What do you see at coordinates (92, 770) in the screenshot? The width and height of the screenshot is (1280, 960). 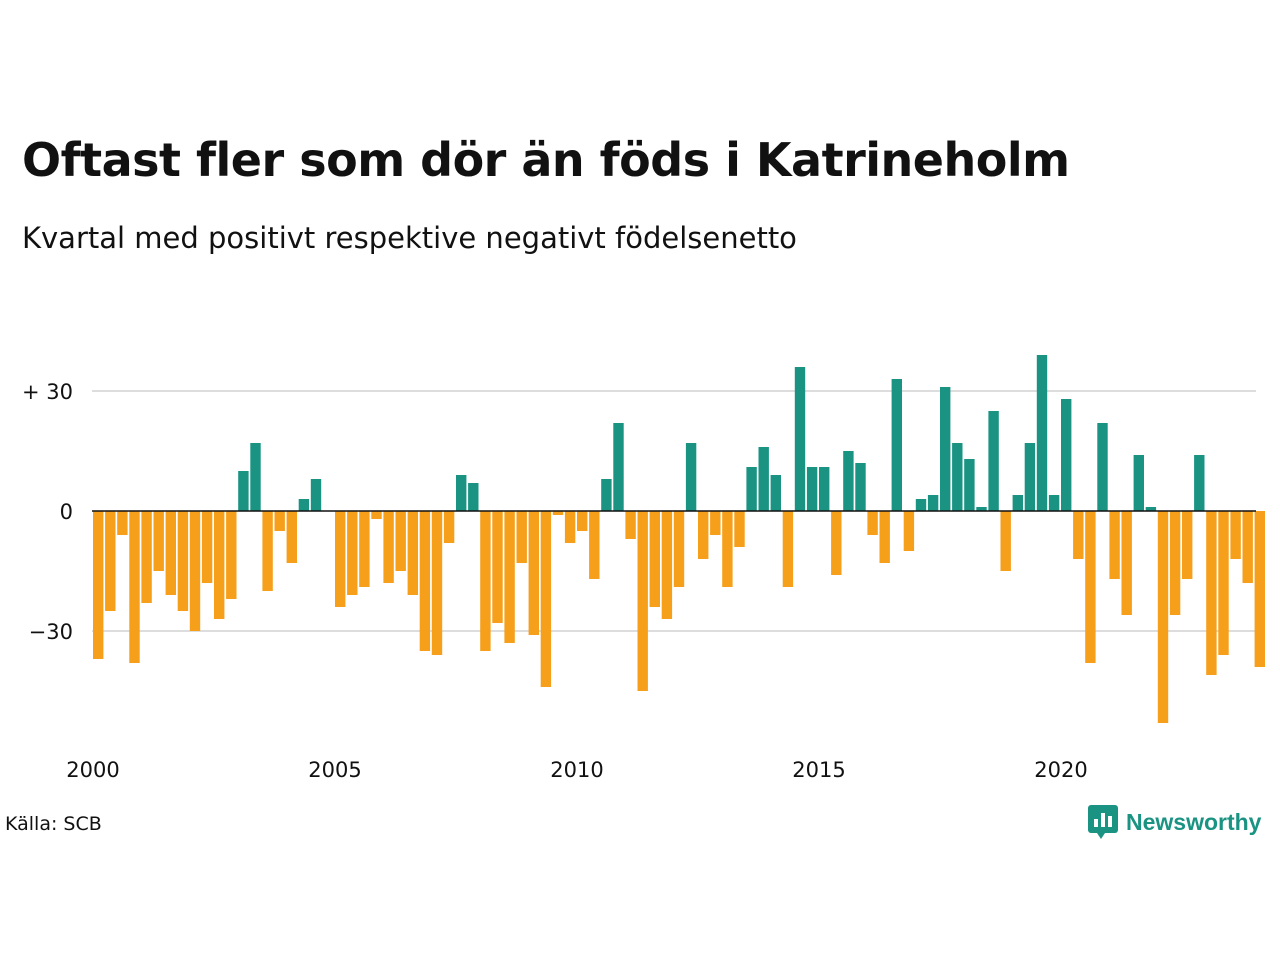 I see `x-tick-label: 2000` at bounding box center [92, 770].